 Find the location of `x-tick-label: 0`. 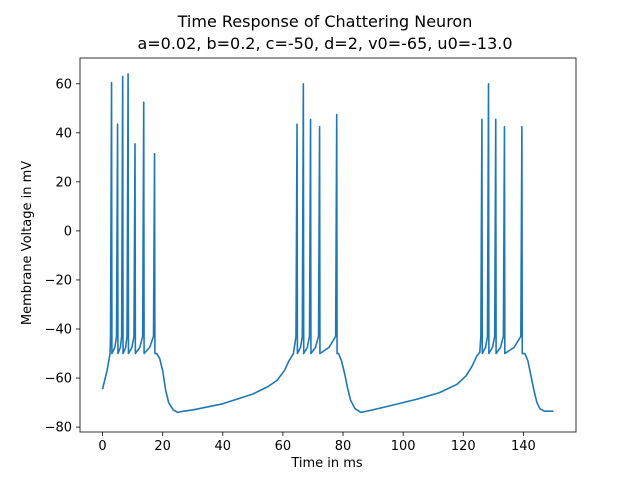

x-tick-label: 0 is located at coordinates (102, 446).